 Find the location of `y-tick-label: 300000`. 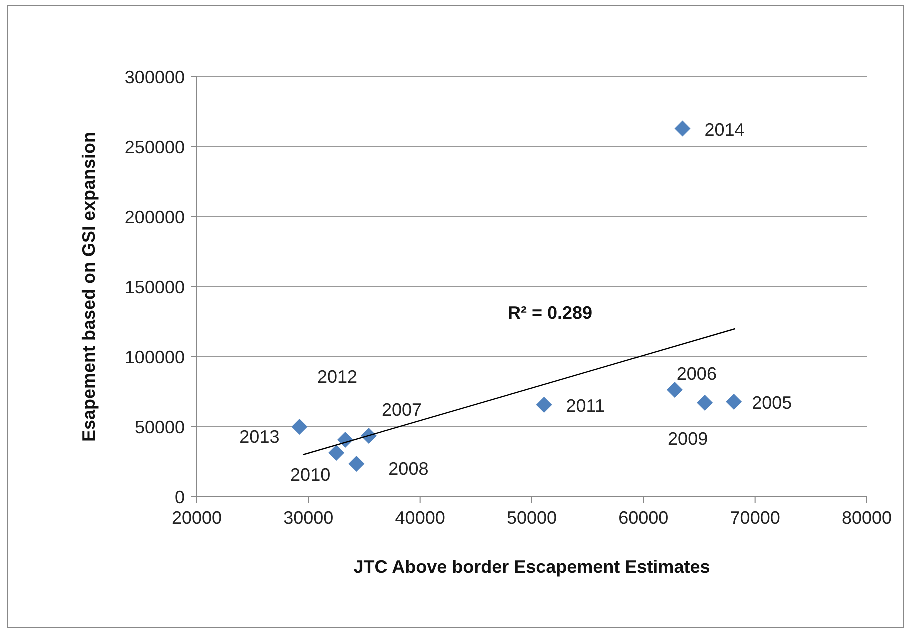

y-tick-label: 300000 is located at coordinates (154, 77).